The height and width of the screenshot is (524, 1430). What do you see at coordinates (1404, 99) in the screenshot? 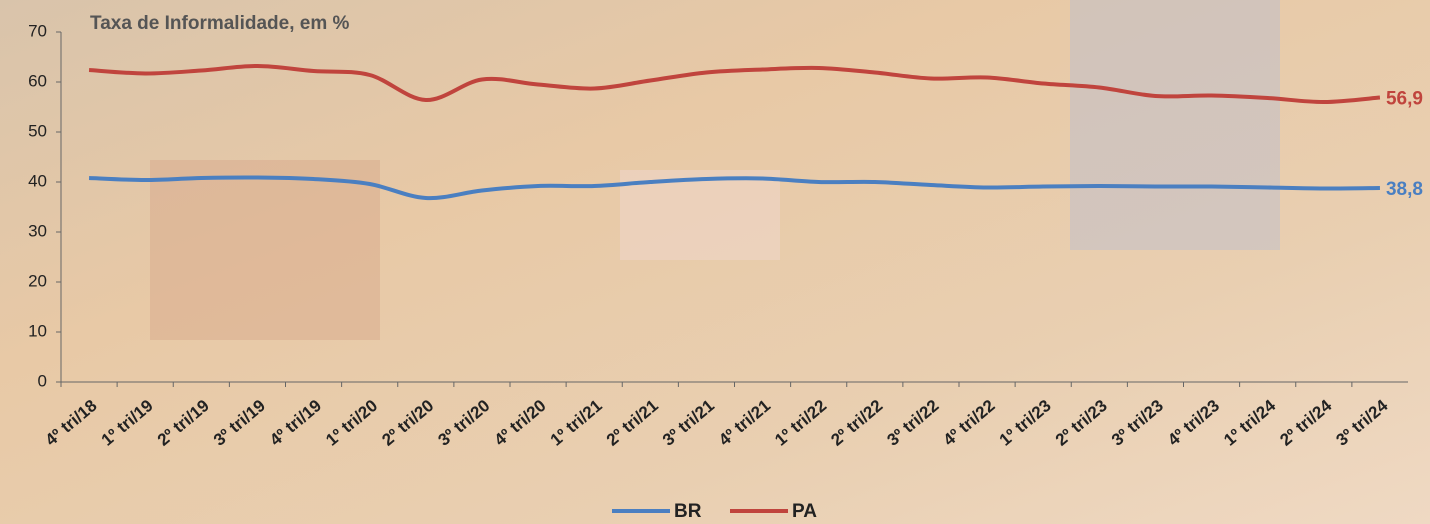
I see `data-label: 56,9` at bounding box center [1404, 99].